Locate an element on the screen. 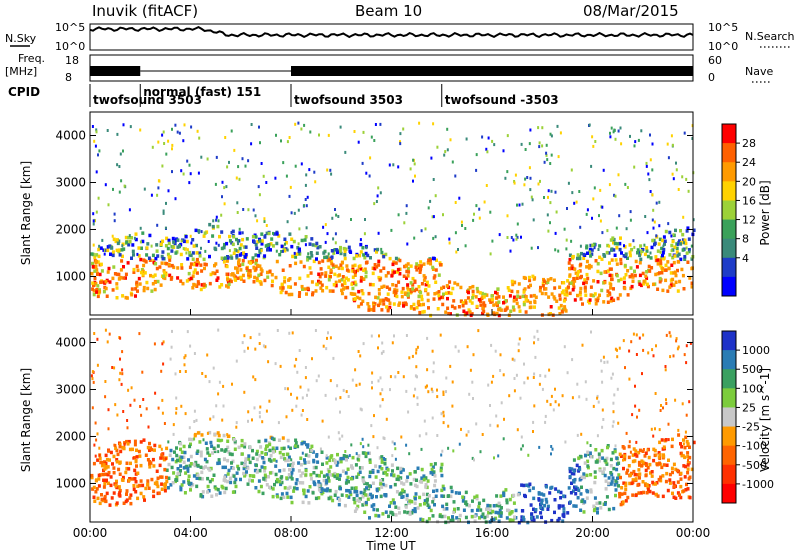  y-tick-label: 3000 is located at coordinates (70, 182).